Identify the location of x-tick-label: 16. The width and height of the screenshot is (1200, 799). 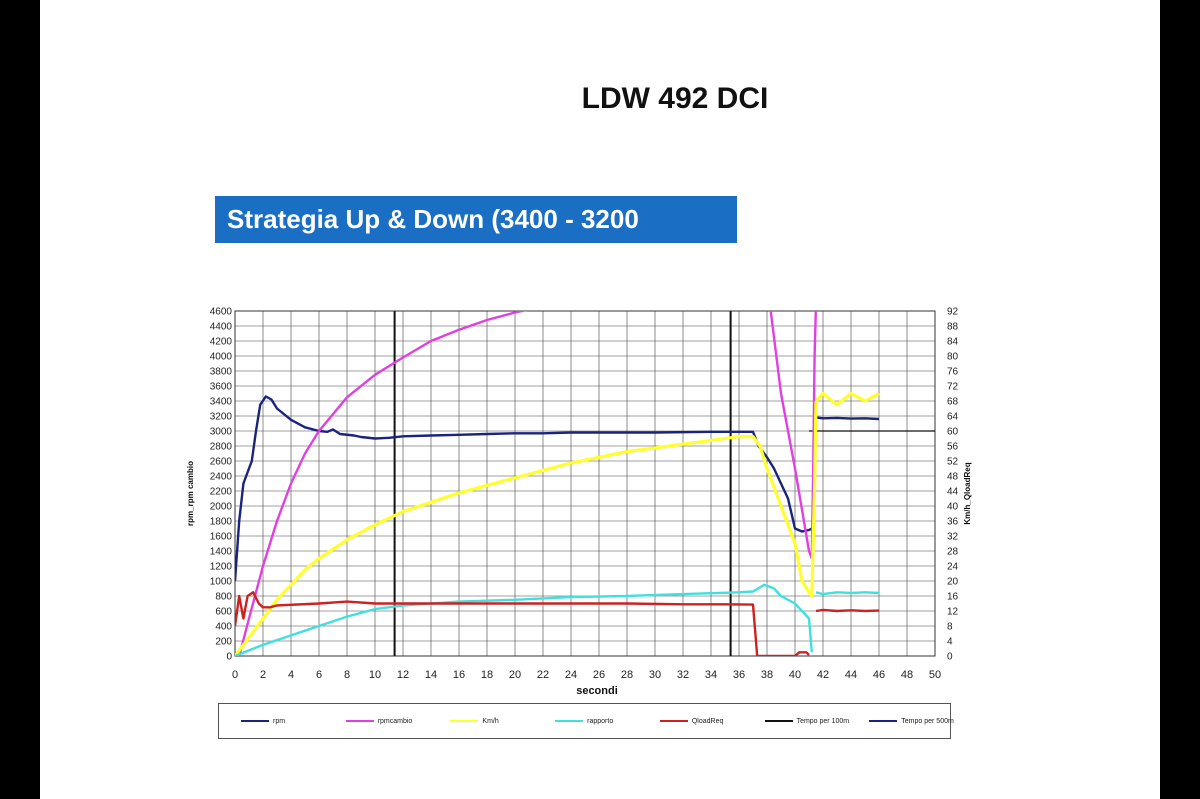
(459, 675).